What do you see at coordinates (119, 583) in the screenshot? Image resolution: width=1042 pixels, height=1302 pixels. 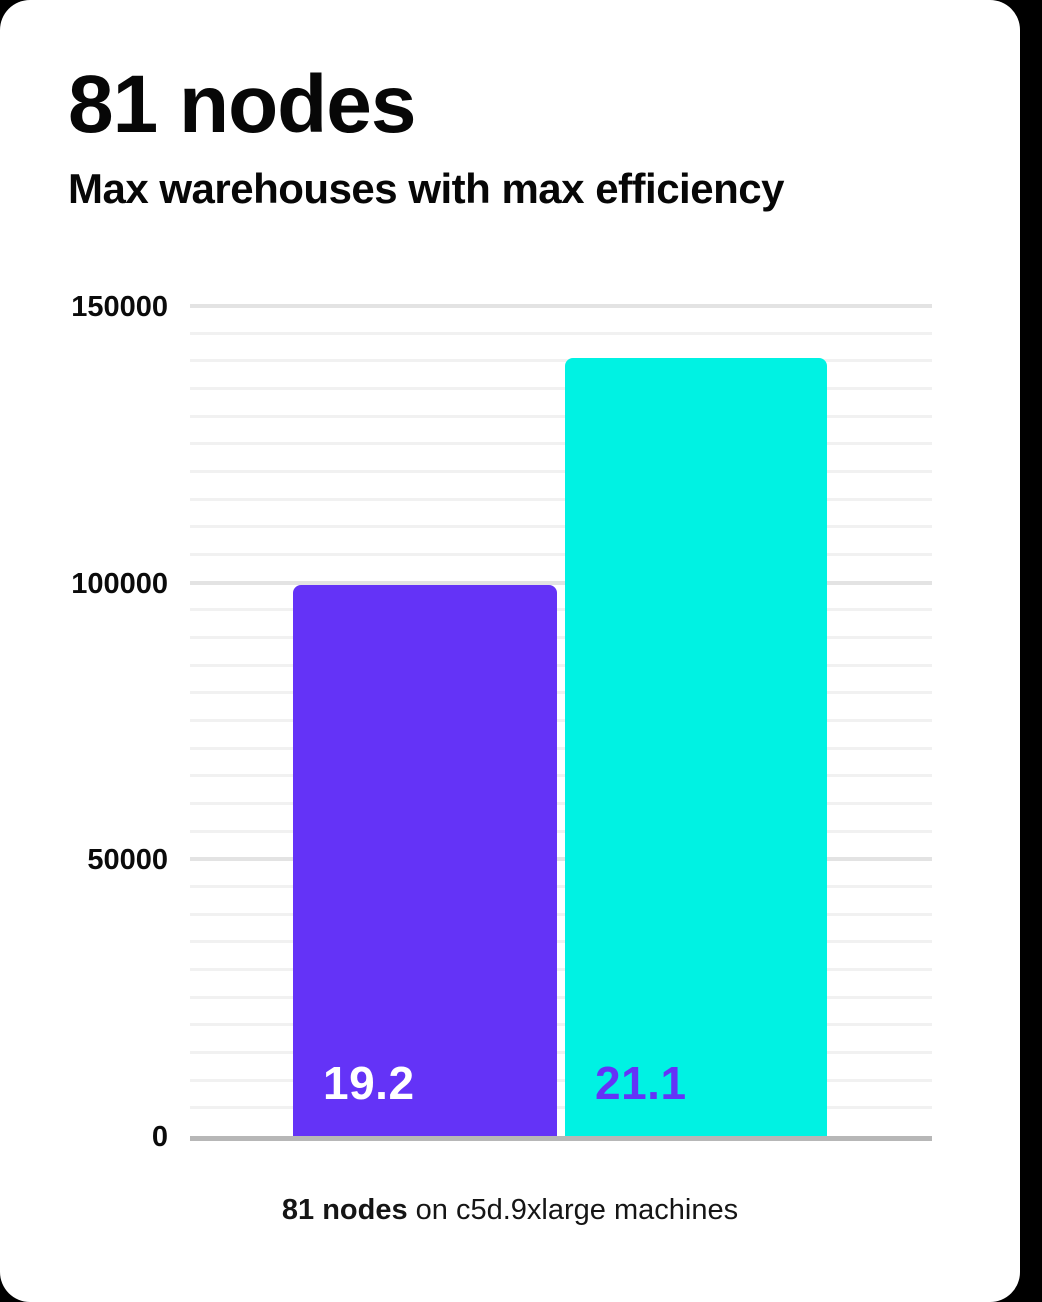 I see `y-axis-tick-label: 100000` at bounding box center [119, 583].